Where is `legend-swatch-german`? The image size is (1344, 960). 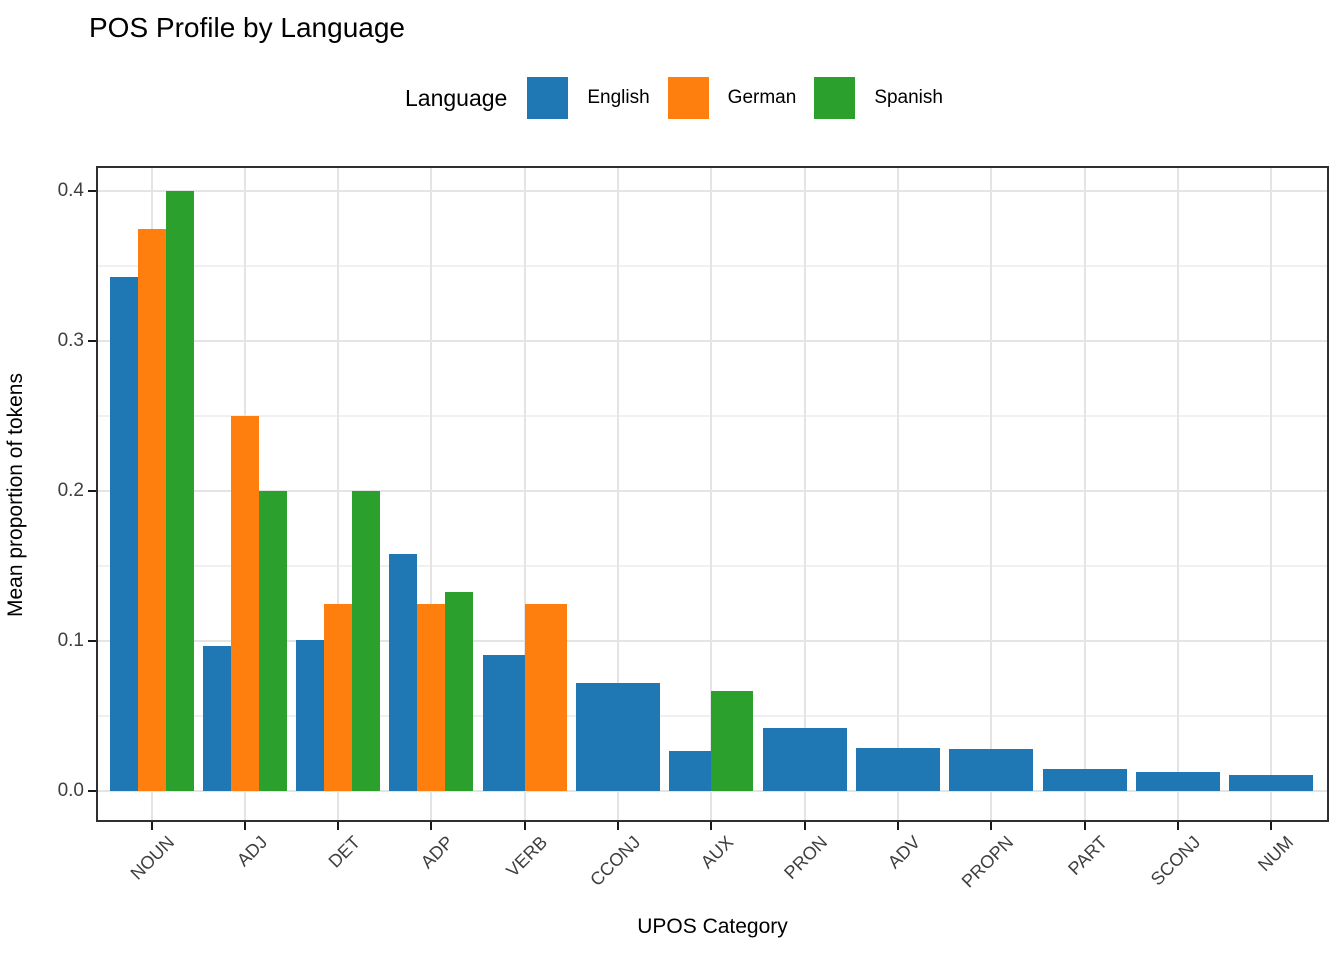
legend-swatch-german is located at coordinates (688, 98).